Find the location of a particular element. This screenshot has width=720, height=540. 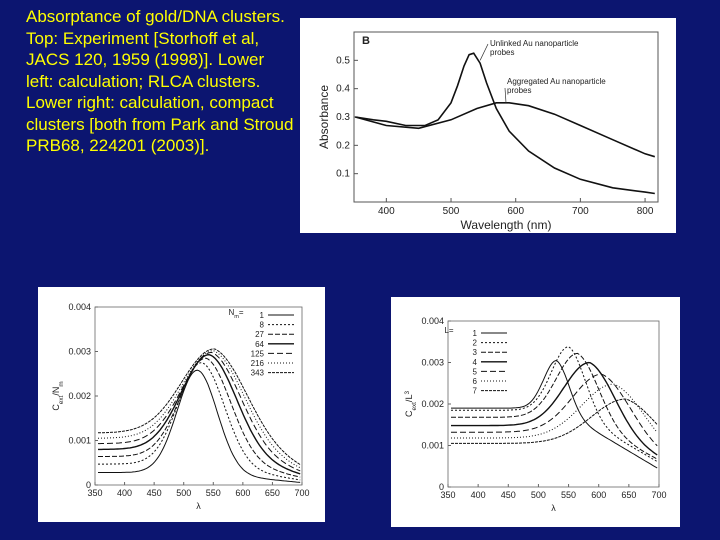

annotation-aggregated-line2: probes is located at coordinates (519, 90).